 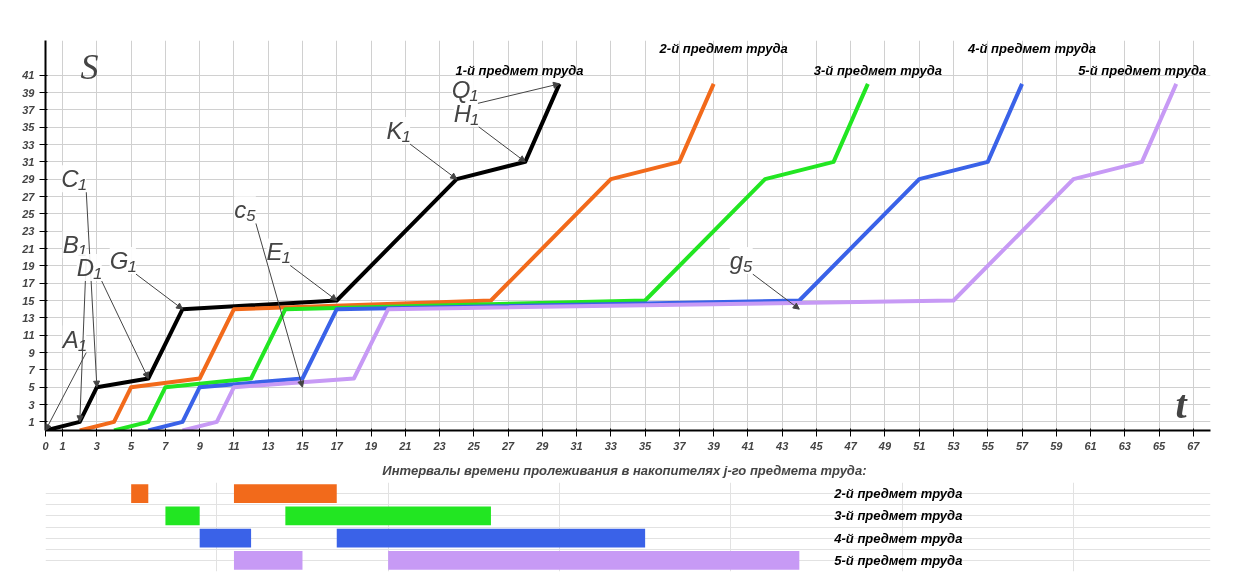 What do you see at coordinates (1142, 70) in the screenshot?
I see `text: 5-й предмет труда` at bounding box center [1142, 70].